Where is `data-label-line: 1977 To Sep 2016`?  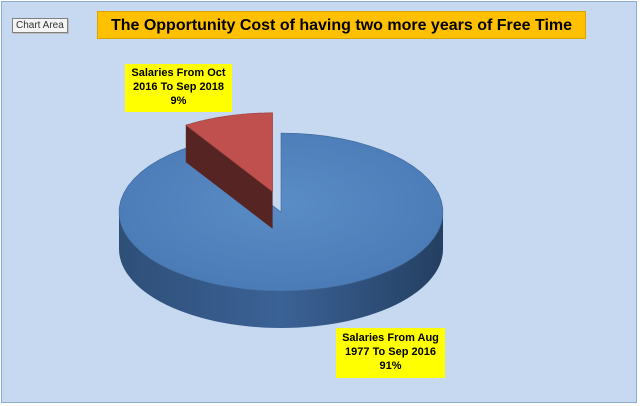
data-label-line: 1977 To Sep 2016 is located at coordinates (390, 352).